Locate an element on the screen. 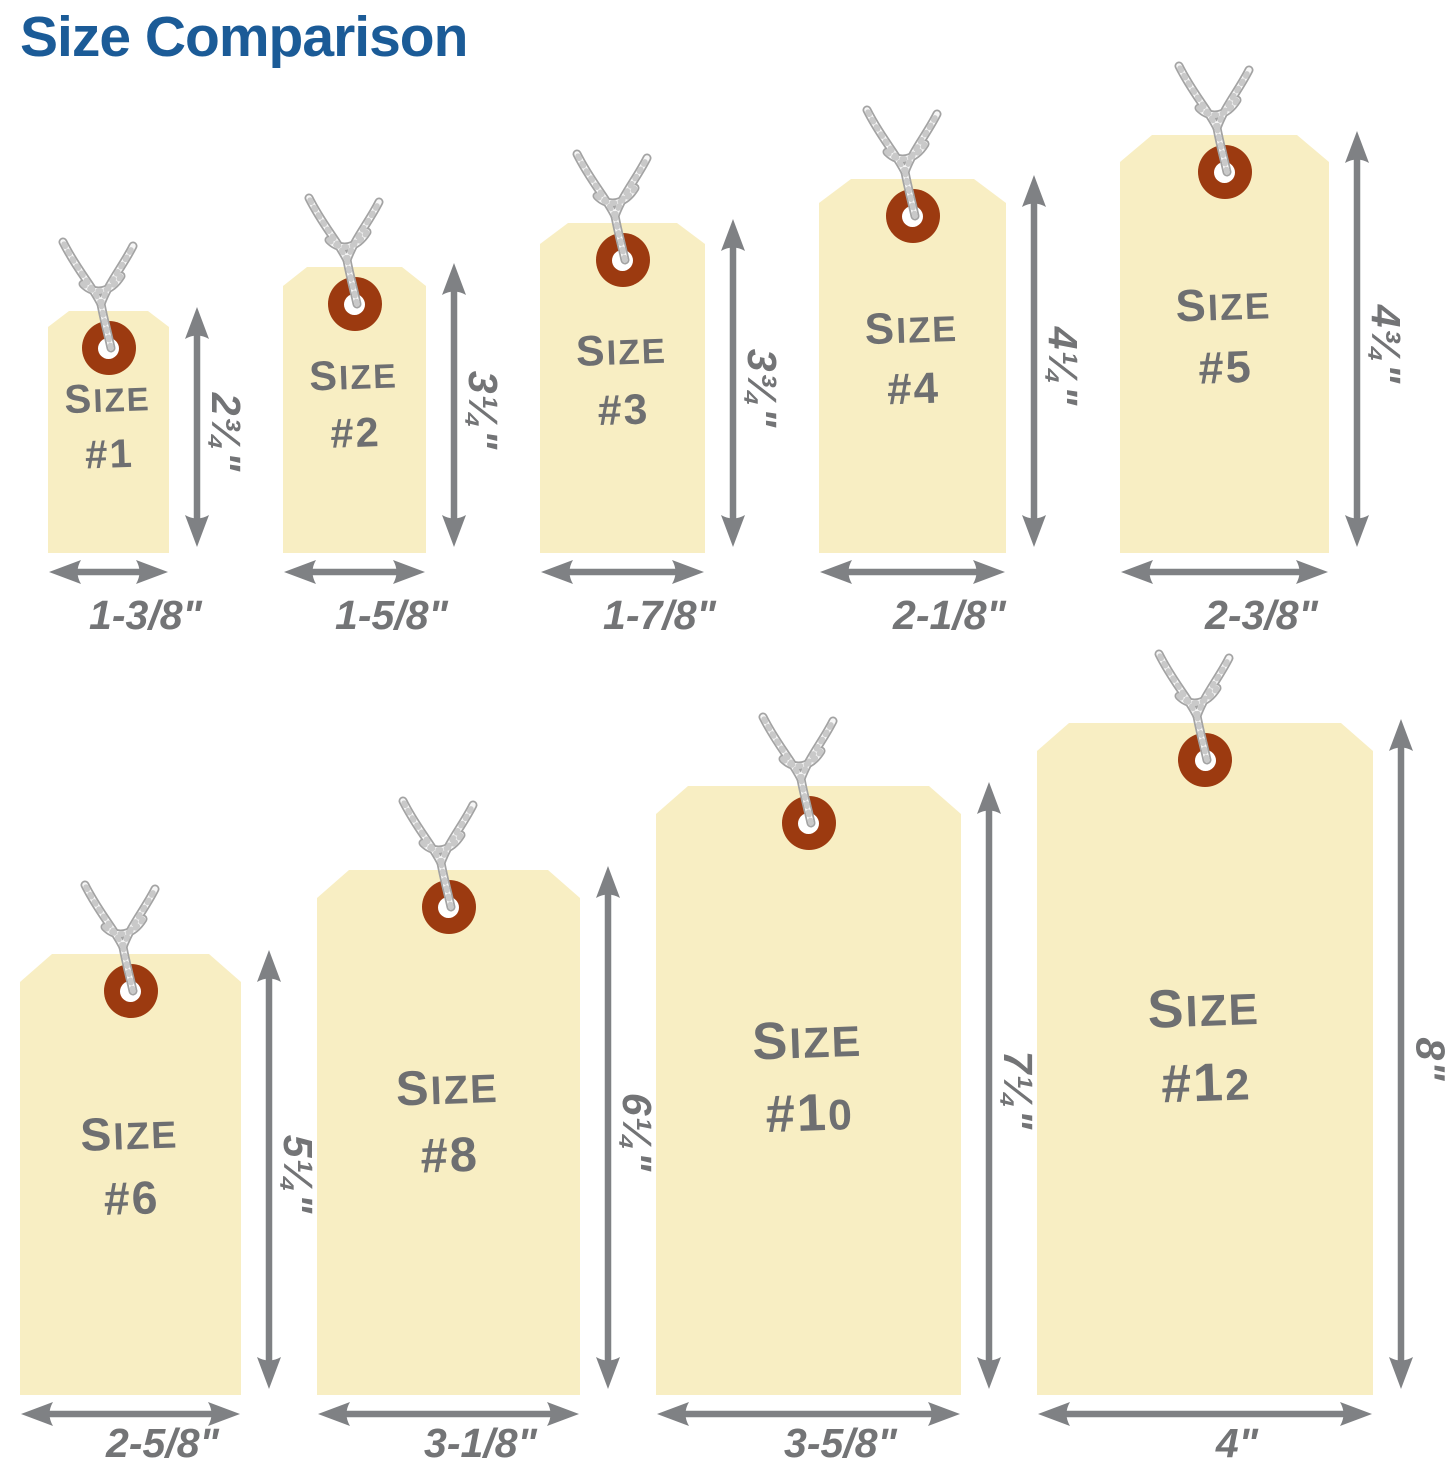  height-label: 8" is located at coordinates (1430, 1059).